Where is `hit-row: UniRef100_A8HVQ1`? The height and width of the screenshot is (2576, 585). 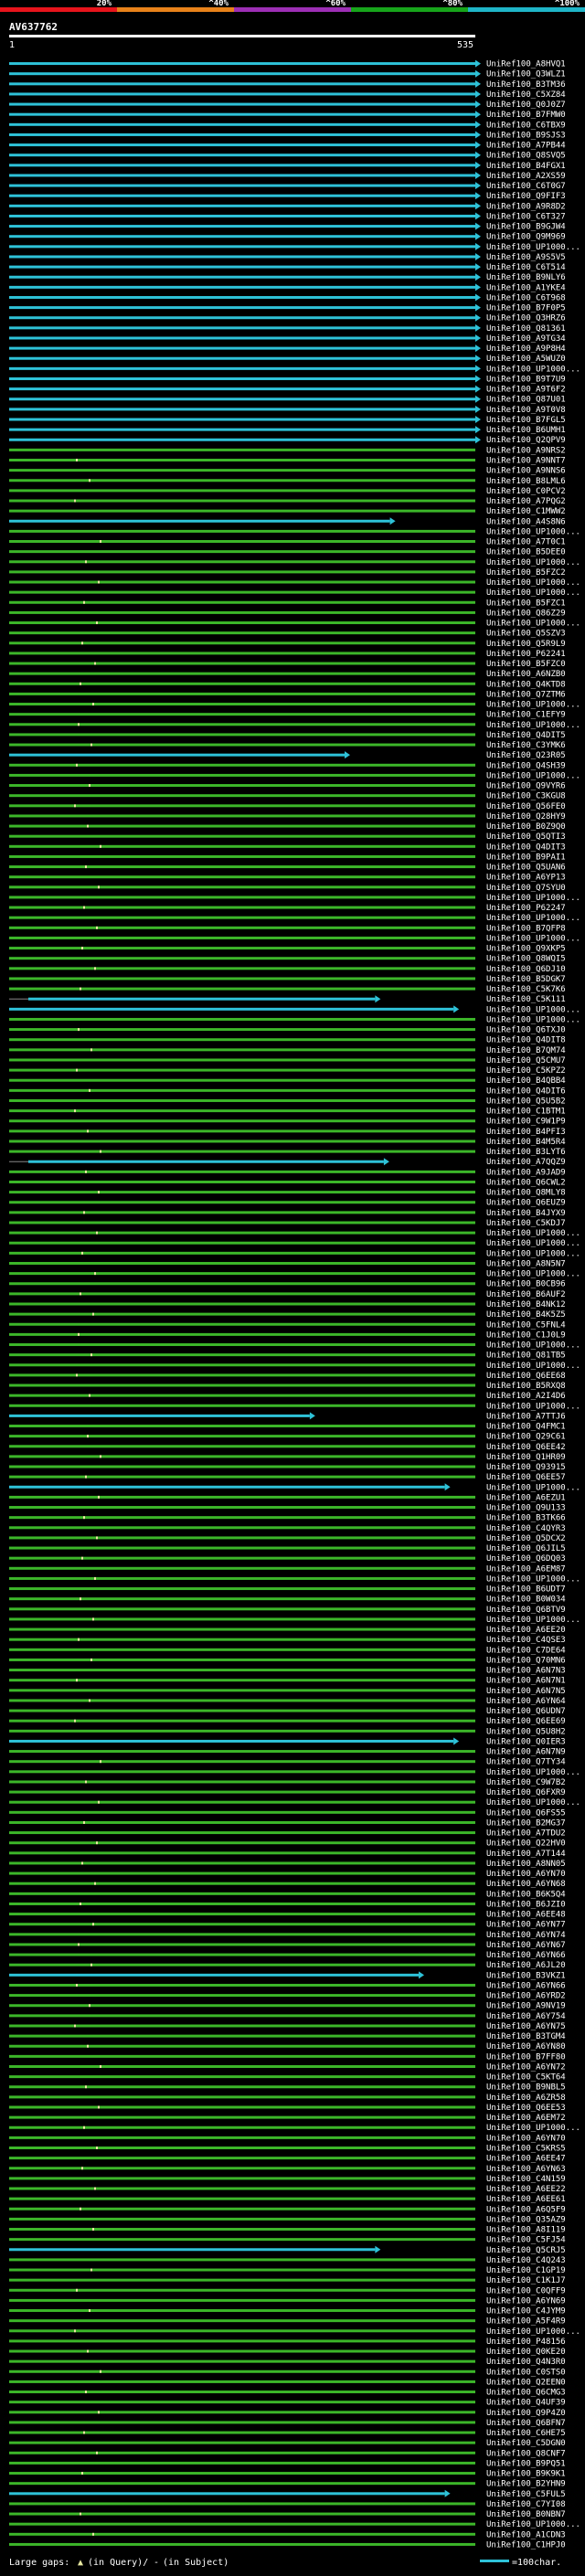 hit-row: UniRef100_A8HVQ1 is located at coordinates (287, 64).